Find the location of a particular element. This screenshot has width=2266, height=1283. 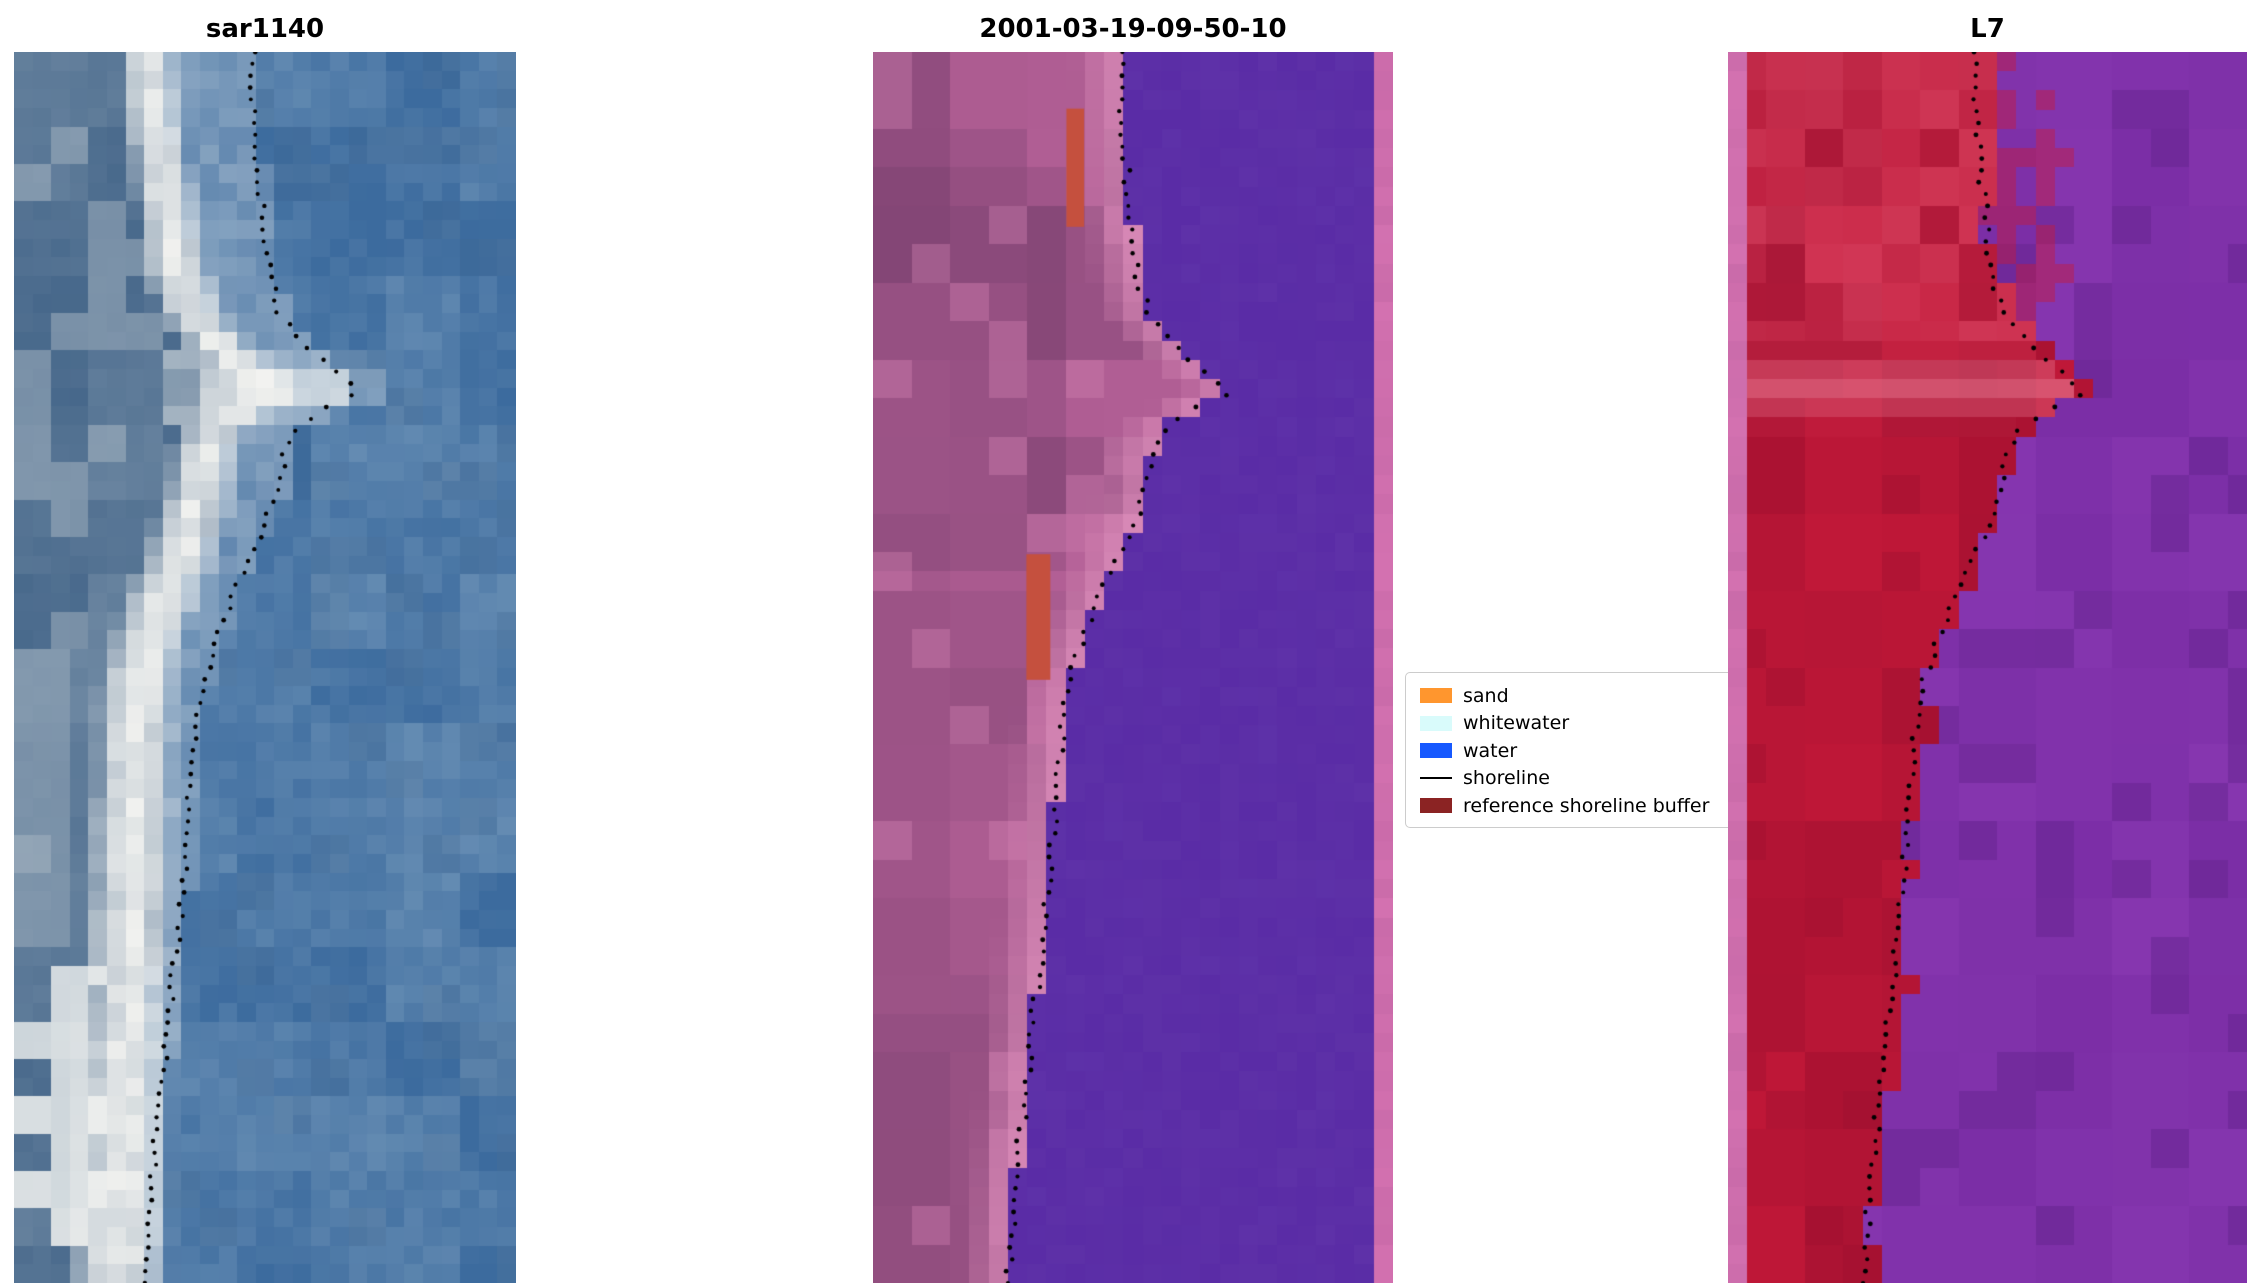

legend-label-reference-buffer: reference shoreline buffer is located at coordinates (1586, 805).